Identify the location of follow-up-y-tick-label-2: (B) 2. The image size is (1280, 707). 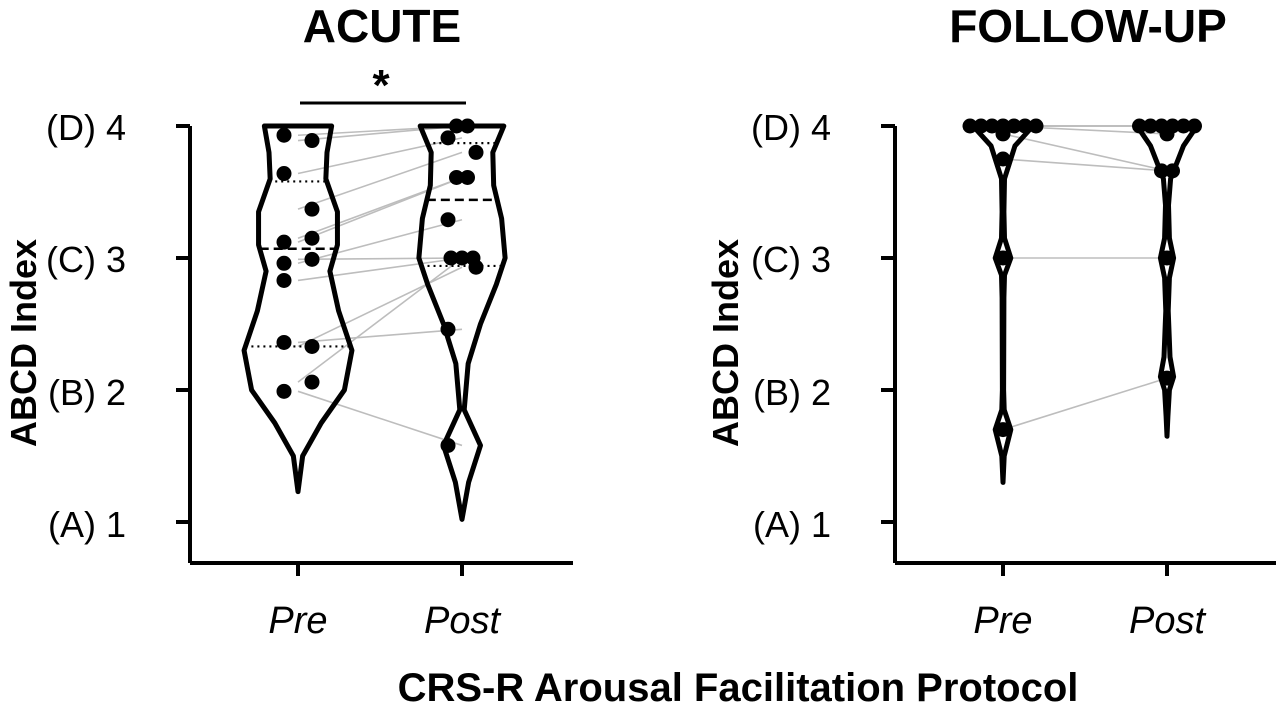
(792, 392).